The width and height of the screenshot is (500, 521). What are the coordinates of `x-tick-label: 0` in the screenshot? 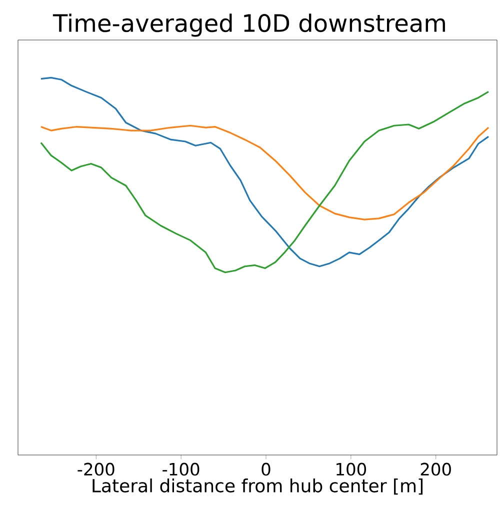 It's located at (266, 469).